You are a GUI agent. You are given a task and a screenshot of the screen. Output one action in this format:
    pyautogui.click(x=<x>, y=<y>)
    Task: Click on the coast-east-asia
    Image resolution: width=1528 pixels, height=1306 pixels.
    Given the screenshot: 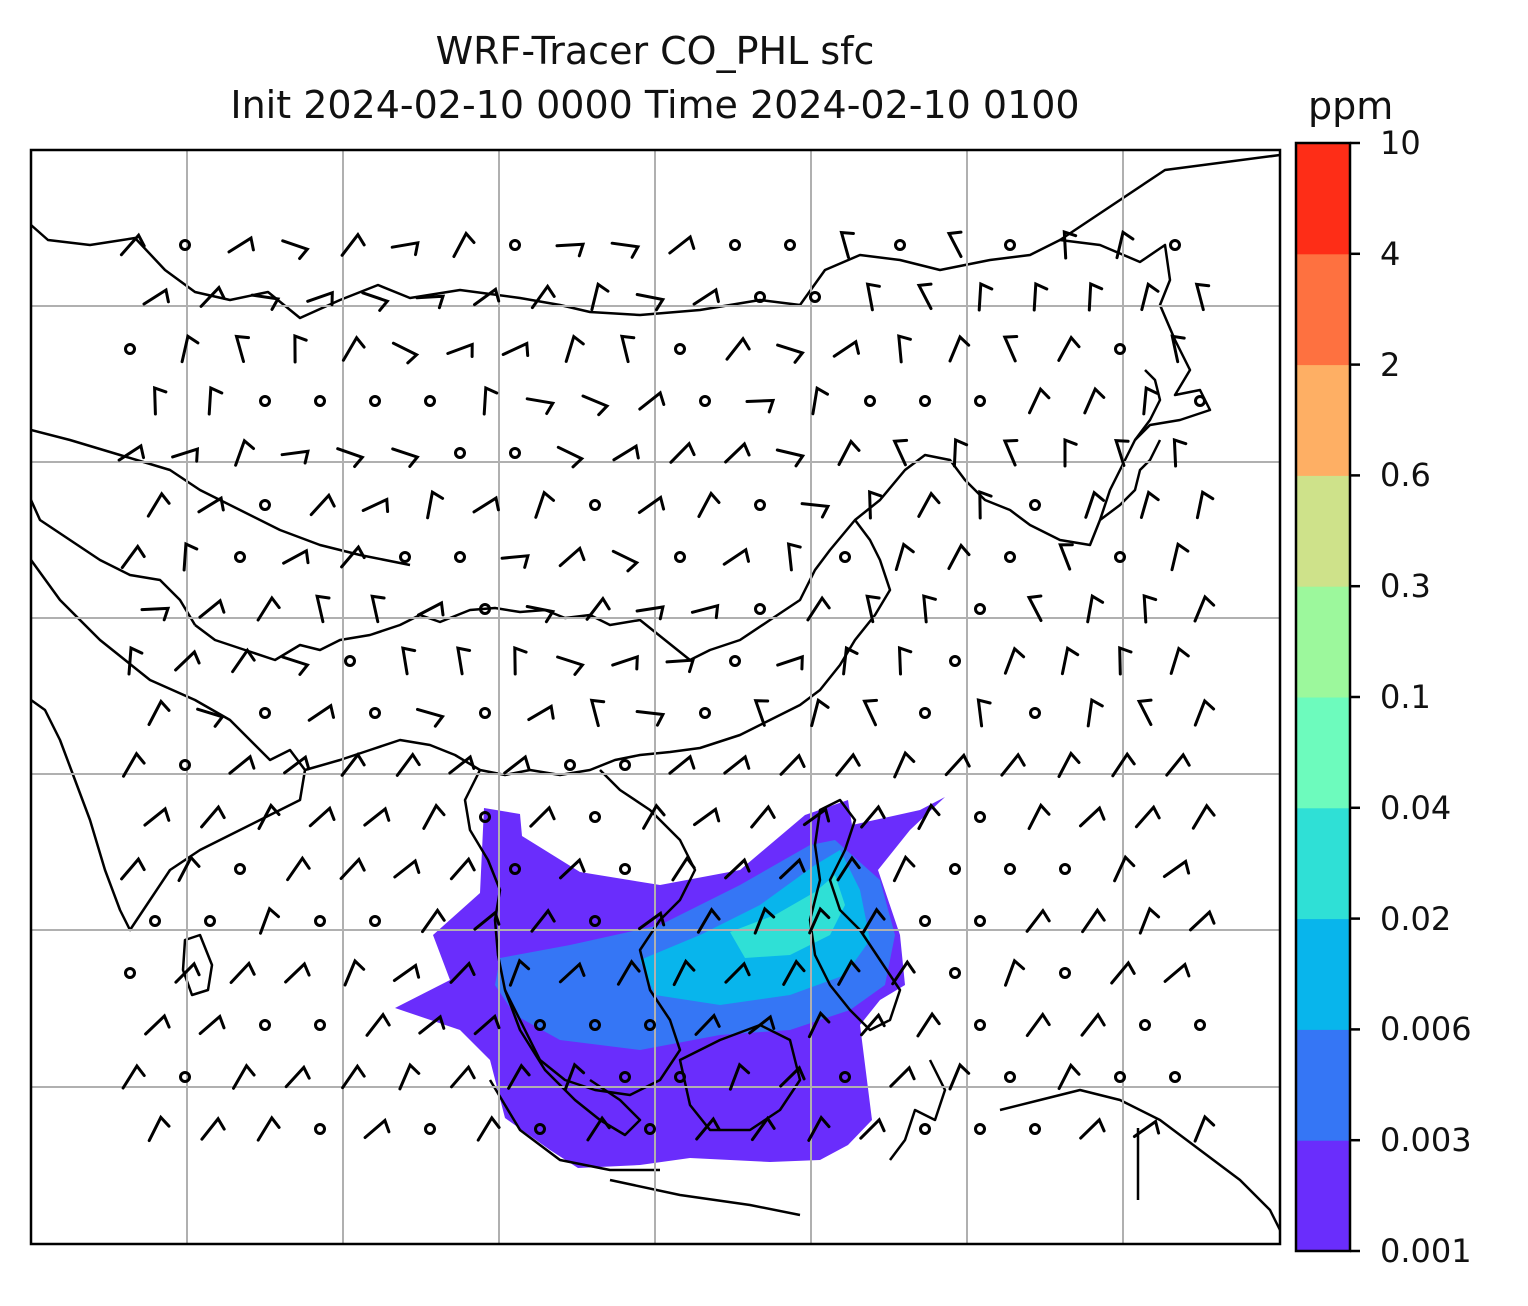 What is the action you would take?
    pyautogui.click(x=1169, y=197)
    